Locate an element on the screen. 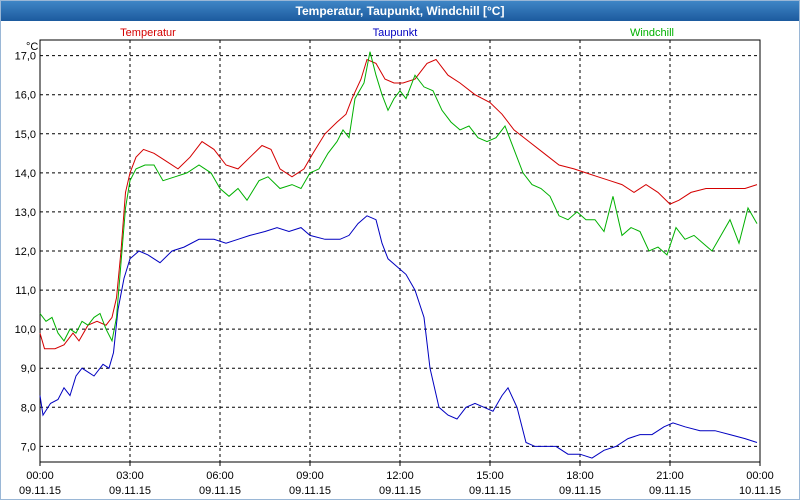  y-tick-label: 15,0 is located at coordinates (25, 135).